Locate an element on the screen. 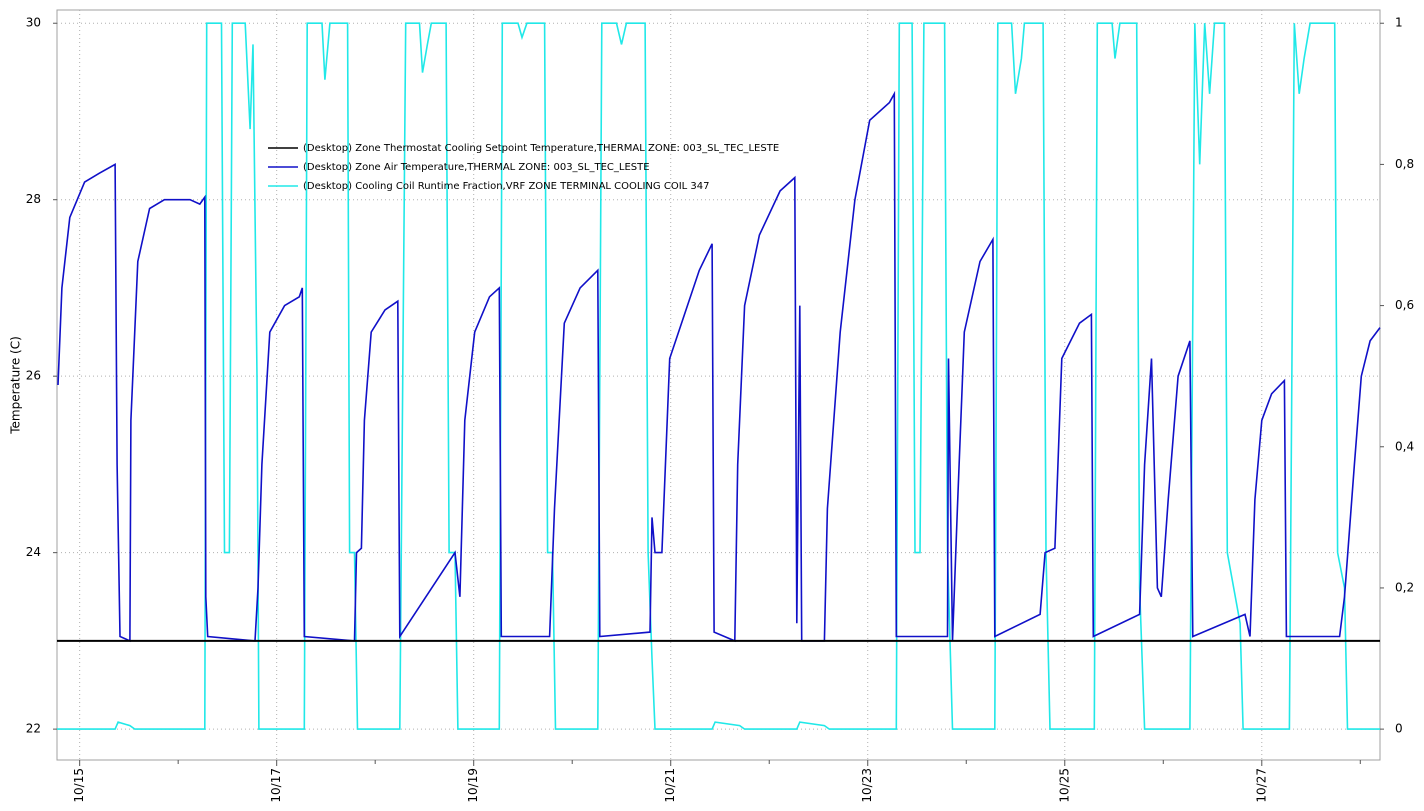  x-tick-label: 10/25 is located at coordinates (1064, 785).